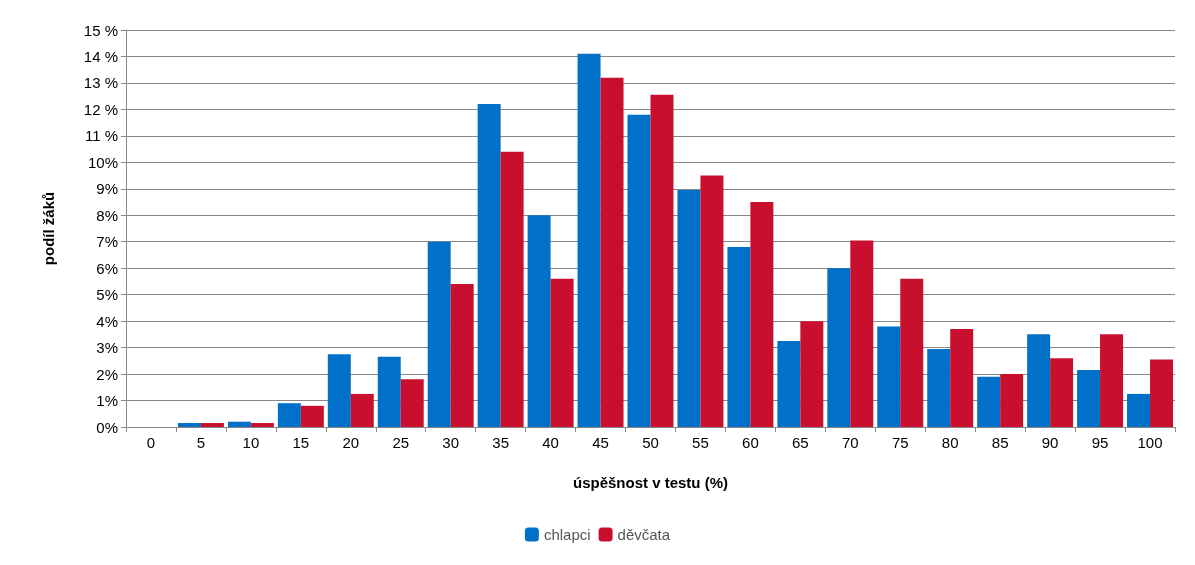 The width and height of the screenshot is (1195, 565). I want to click on y-axis-title: podíl žáků, so click(48, 228).